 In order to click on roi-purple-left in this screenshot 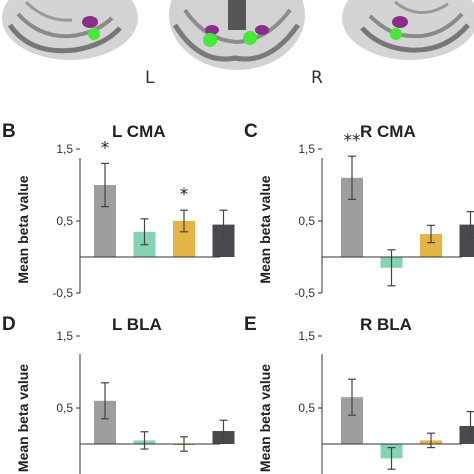, I will do `click(90, 22)`.